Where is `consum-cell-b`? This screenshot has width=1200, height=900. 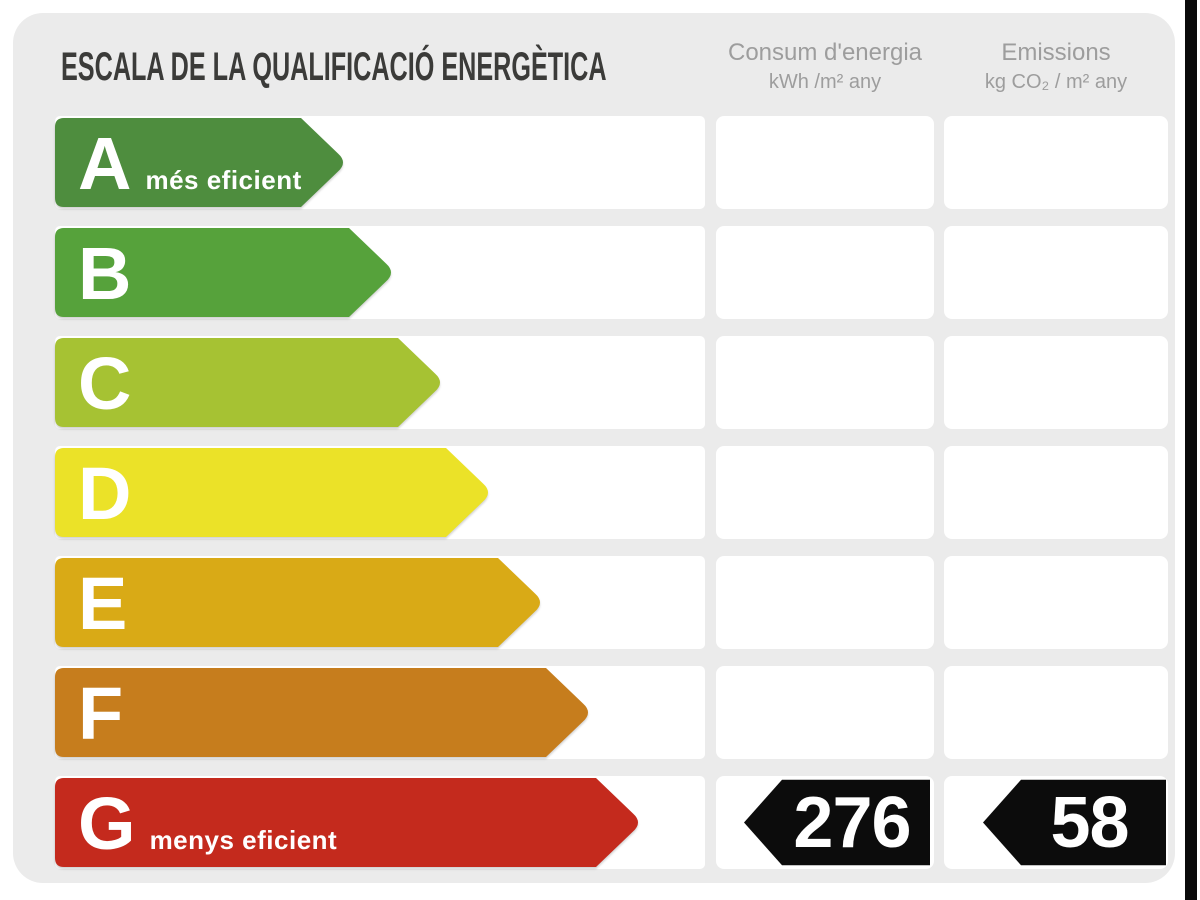 consum-cell-b is located at coordinates (825, 272).